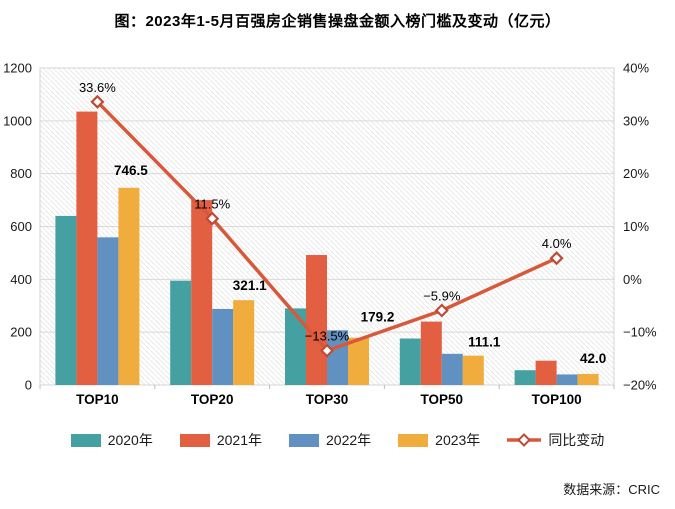 Image resolution: width=675 pixels, height=509 pixels. Describe the element at coordinates (611, 489) in the screenshot. I see `data-source-label: 数据来源：CRIC` at that location.